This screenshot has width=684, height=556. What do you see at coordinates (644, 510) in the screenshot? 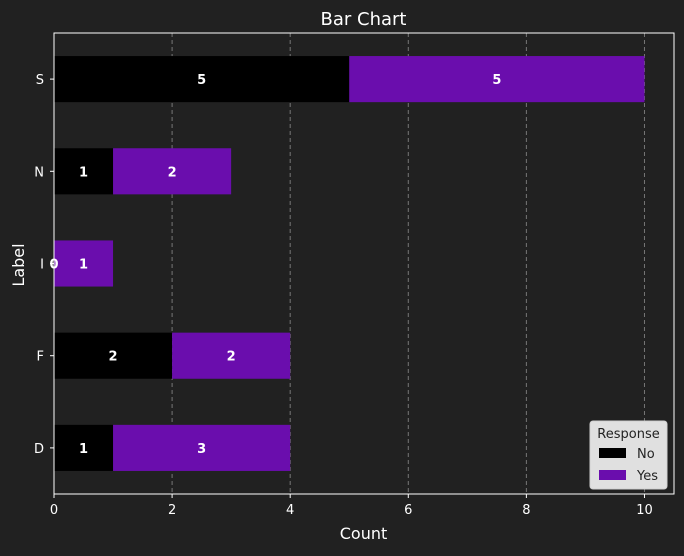
I see `x-tick-label: 10` at bounding box center [644, 510].